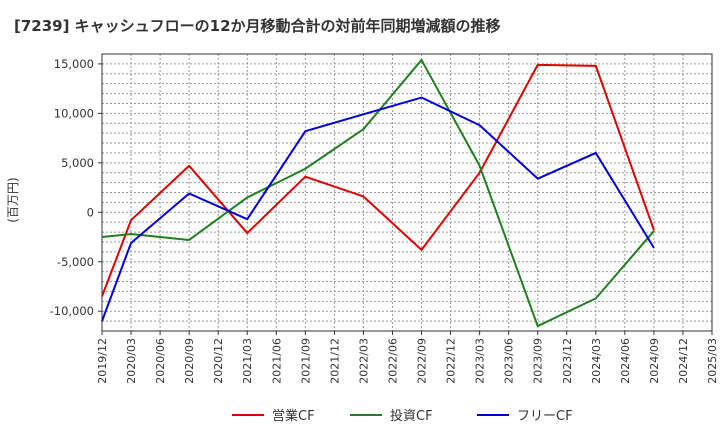 This screenshot has height=444, width=720. I want to click on x-tick-label: 2023/09, so click(538, 361).